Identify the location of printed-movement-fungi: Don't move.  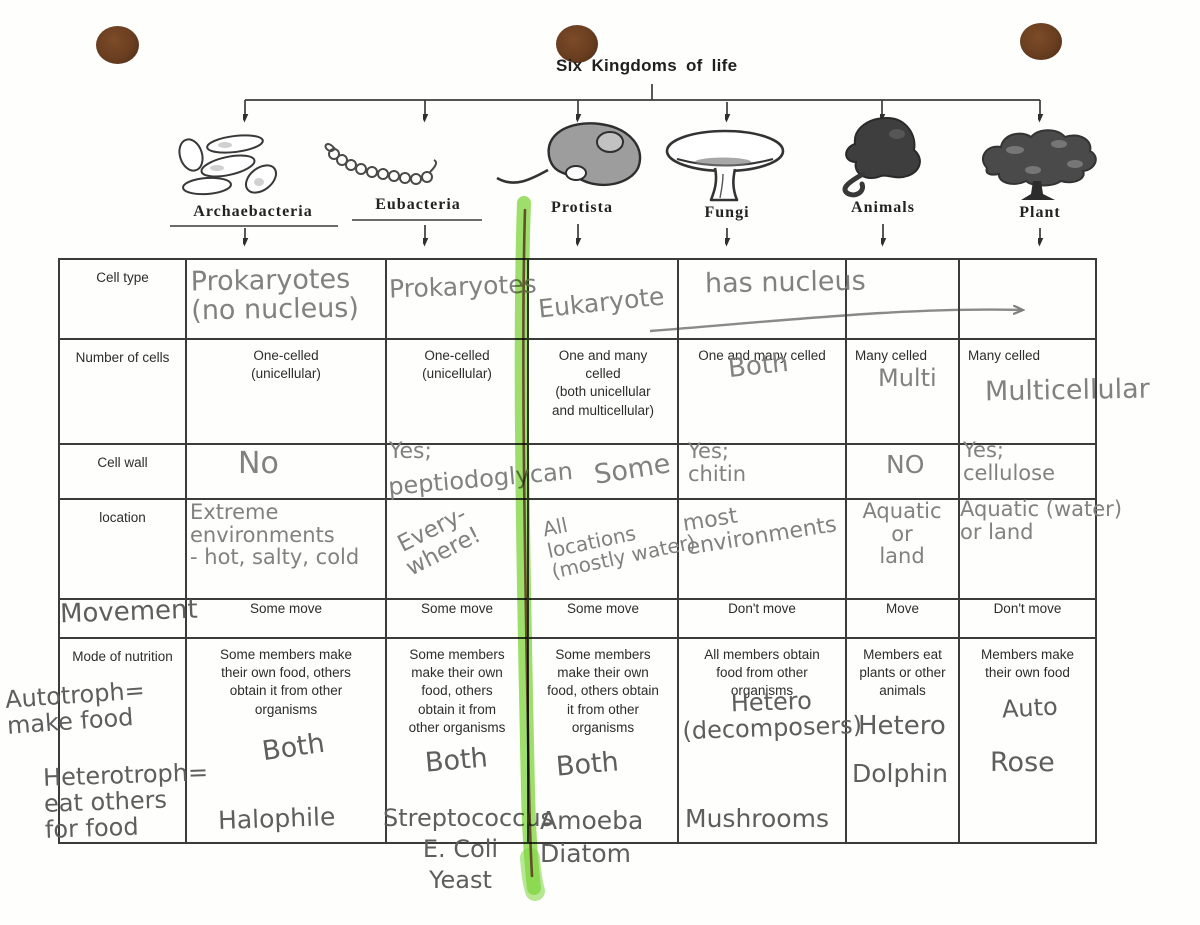
(762, 608).